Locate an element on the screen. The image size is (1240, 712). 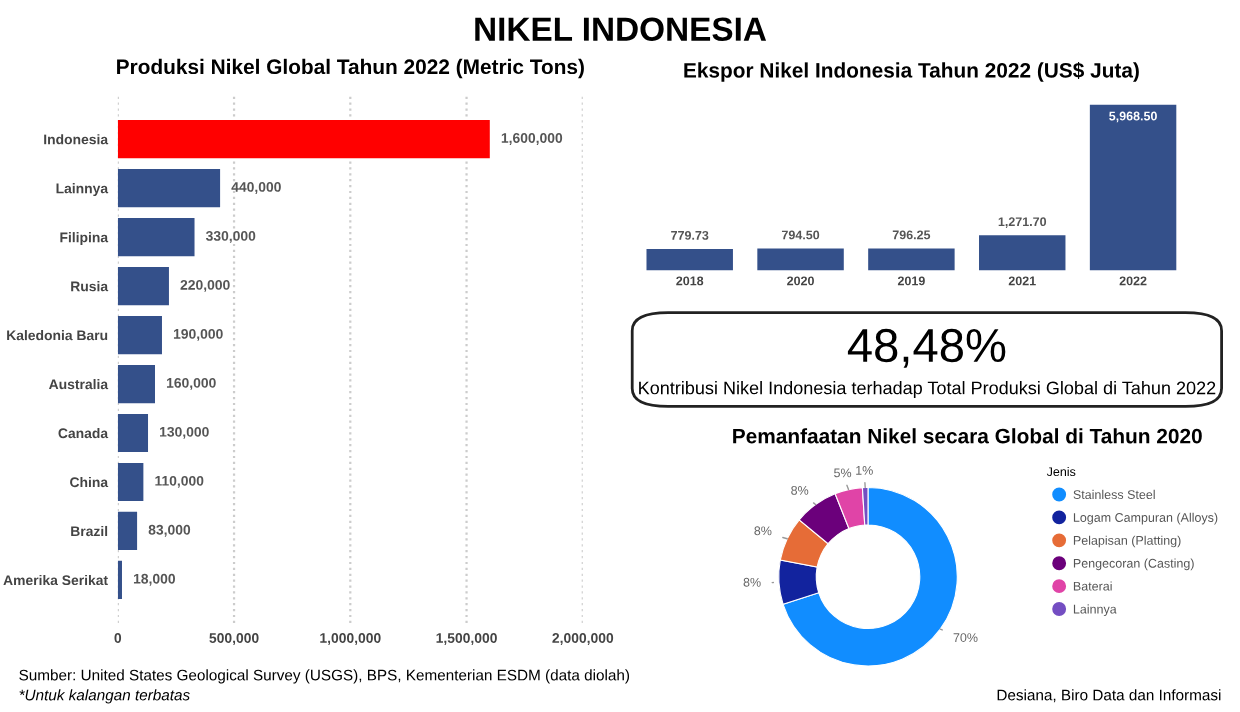
text: 48,48% is located at coordinates (926, 348).